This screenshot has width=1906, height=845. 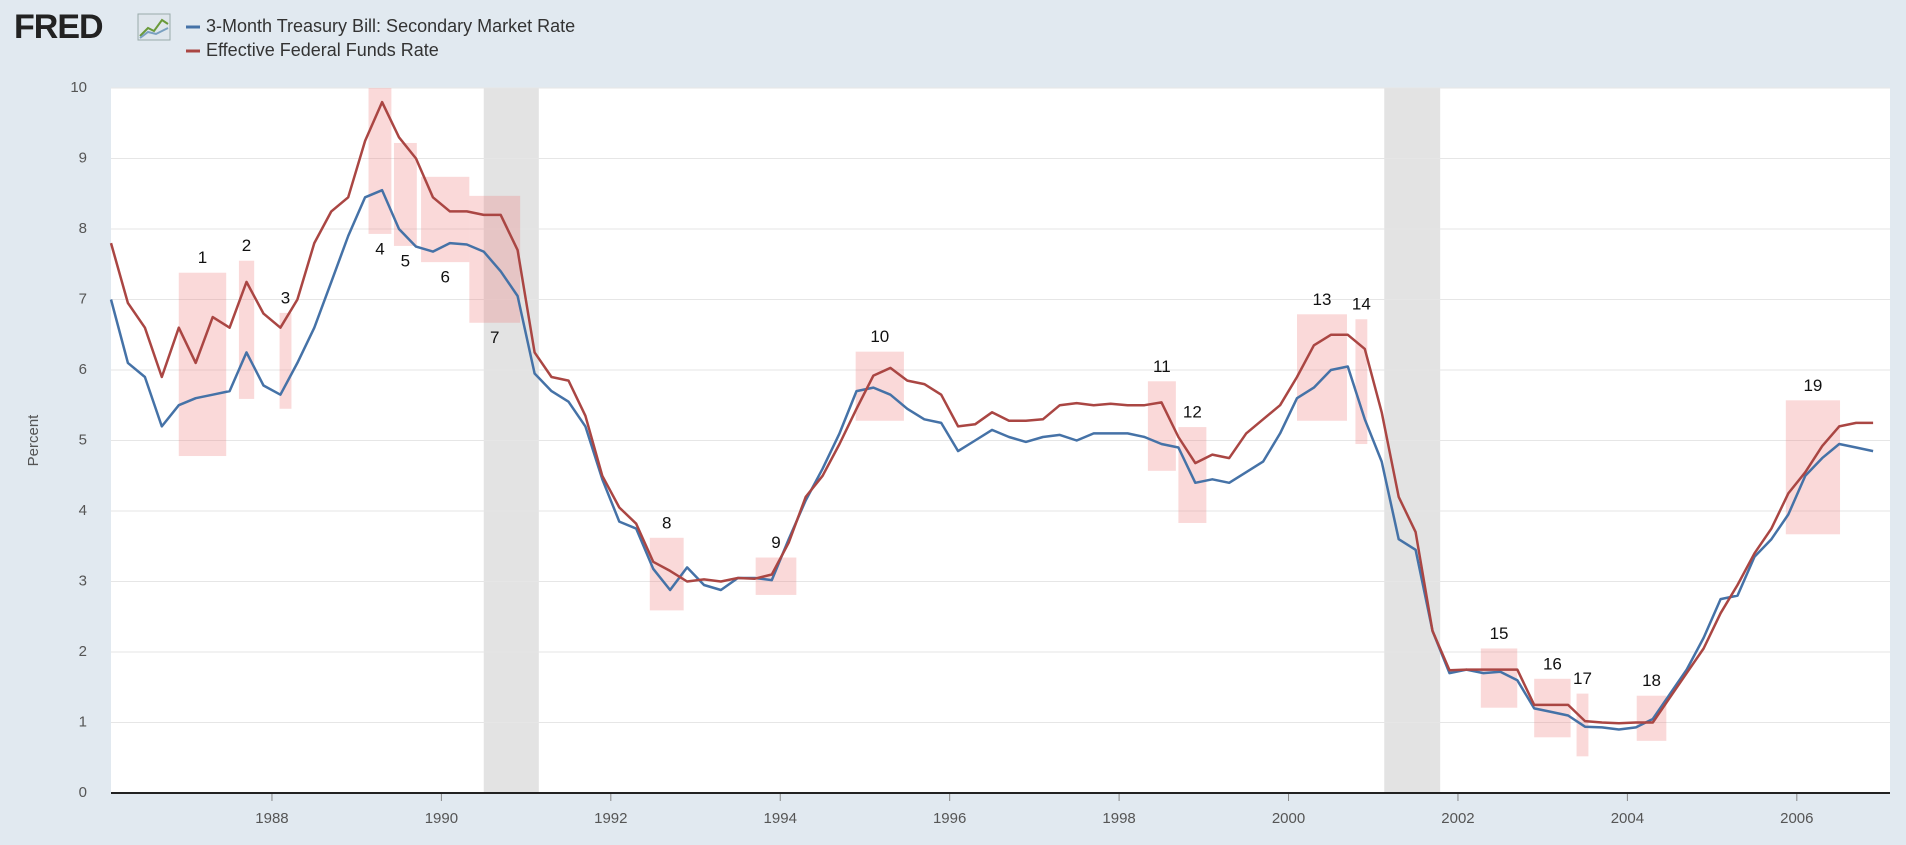 I want to click on annotation-label: 19, so click(x=1812, y=385).